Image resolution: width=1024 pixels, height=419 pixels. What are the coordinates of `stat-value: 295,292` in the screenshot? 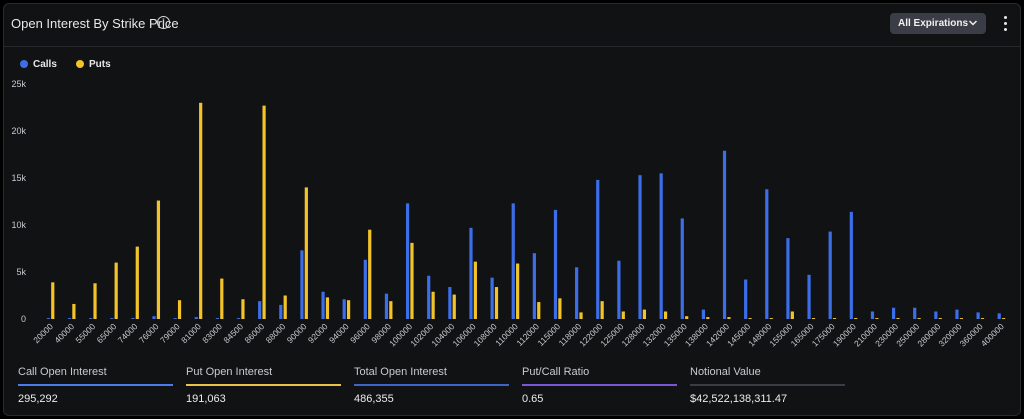 It's located at (38, 399).